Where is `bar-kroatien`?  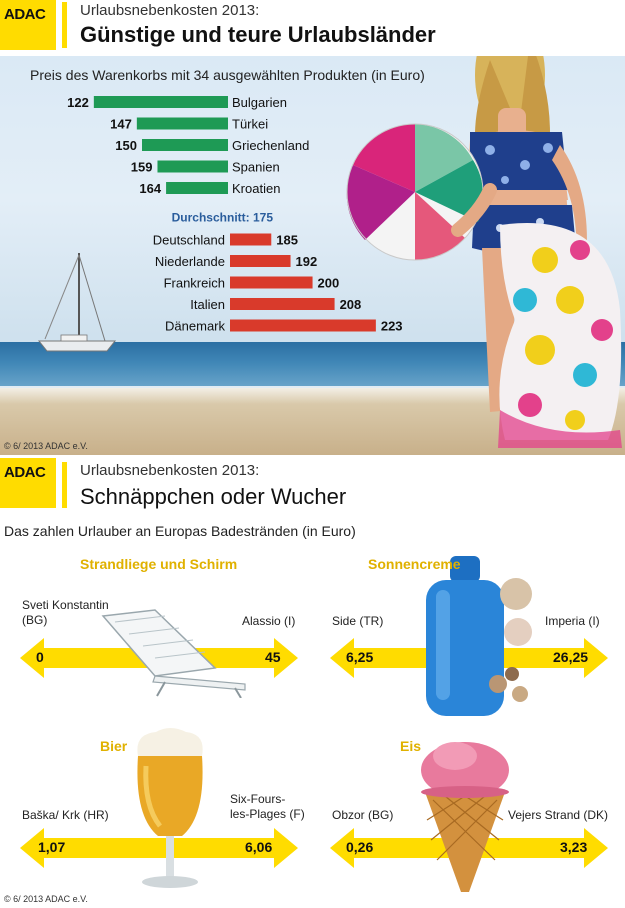
bar-kroatien is located at coordinates (197, 188).